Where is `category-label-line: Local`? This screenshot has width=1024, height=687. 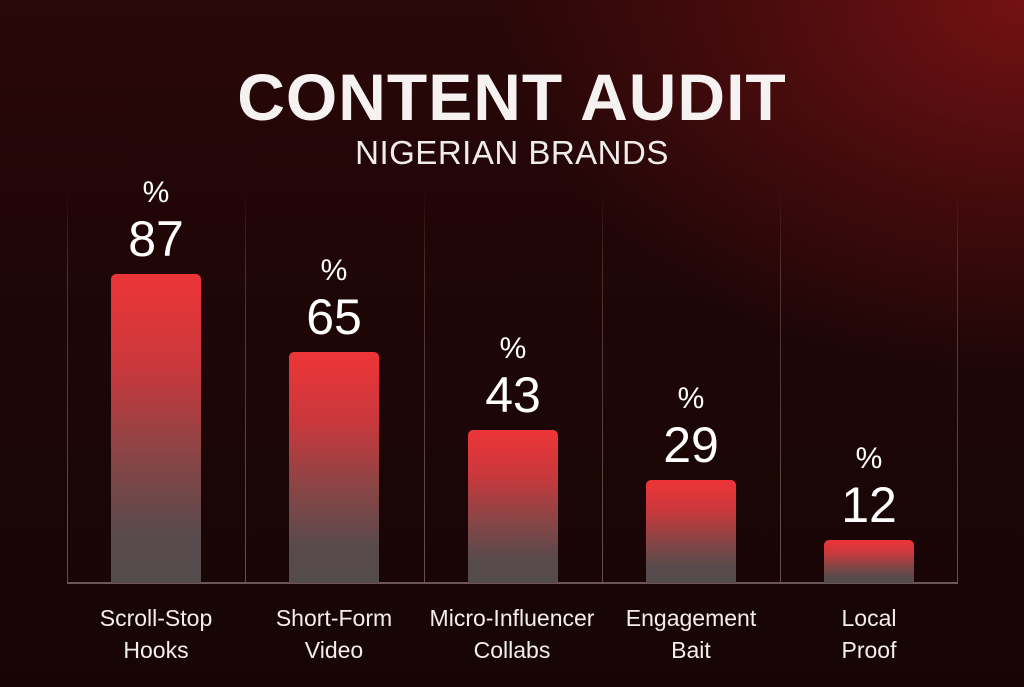
category-label-line: Local is located at coordinates (869, 618).